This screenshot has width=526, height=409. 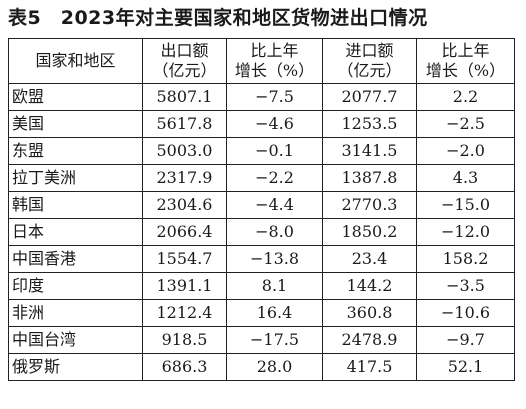 I want to click on header-region-label: 国家和地区, so click(x=75, y=60).